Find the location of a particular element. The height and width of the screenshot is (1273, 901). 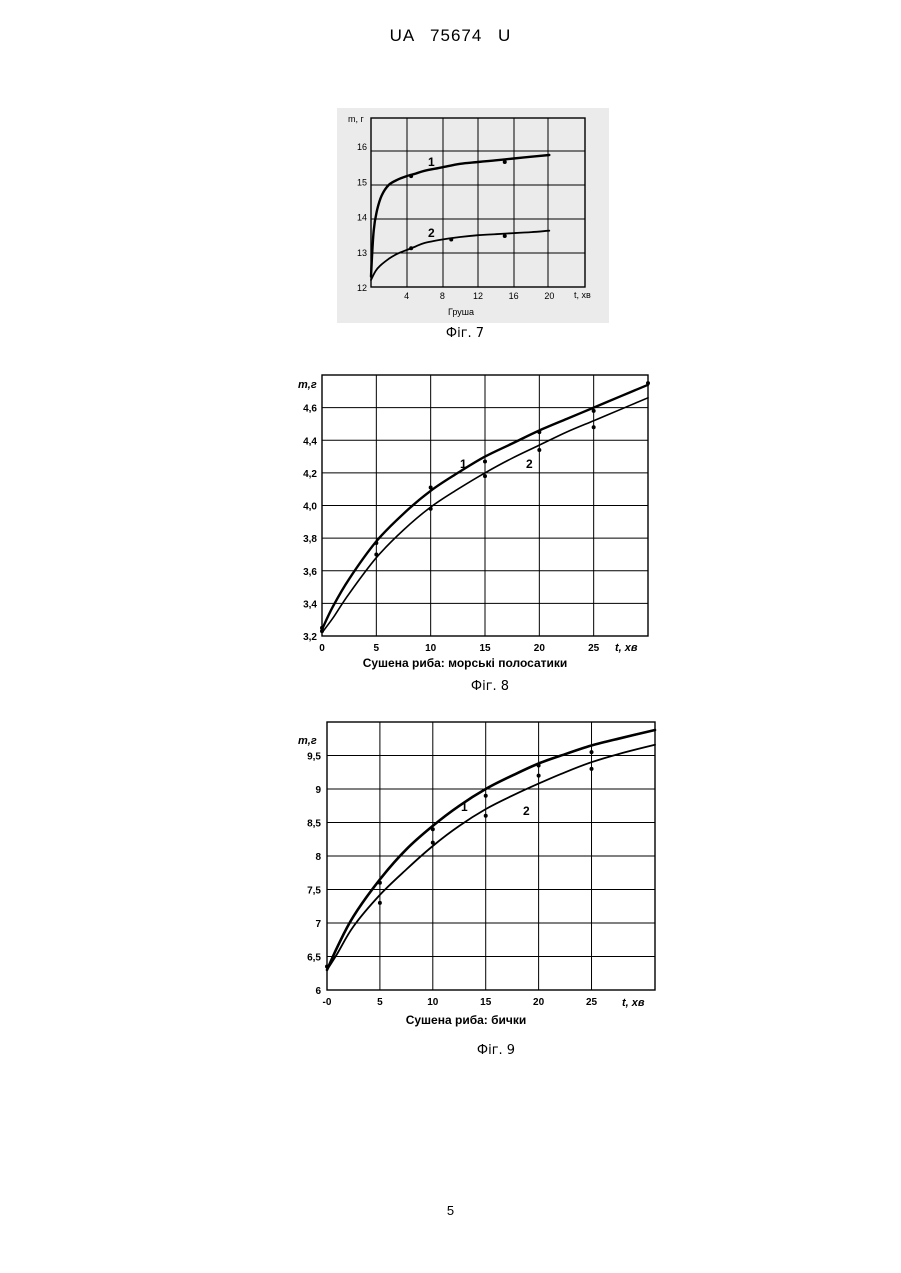

y-tick-label: 14 is located at coordinates (362, 218).